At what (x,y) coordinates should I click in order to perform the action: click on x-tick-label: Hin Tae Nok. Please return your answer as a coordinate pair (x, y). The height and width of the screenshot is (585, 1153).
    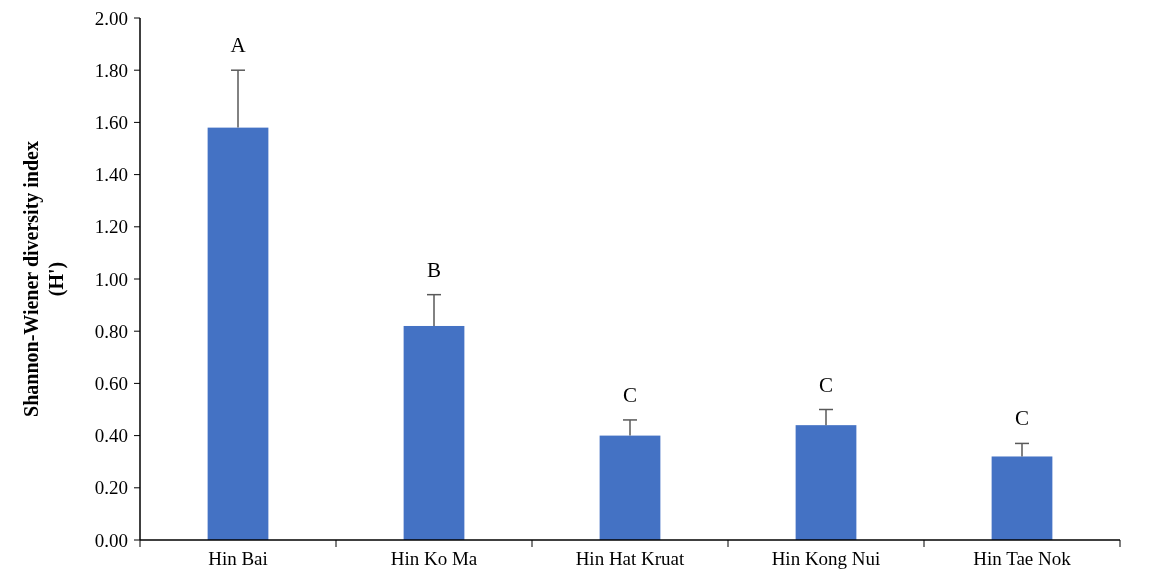
    Looking at the image, I should click on (1022, 559).